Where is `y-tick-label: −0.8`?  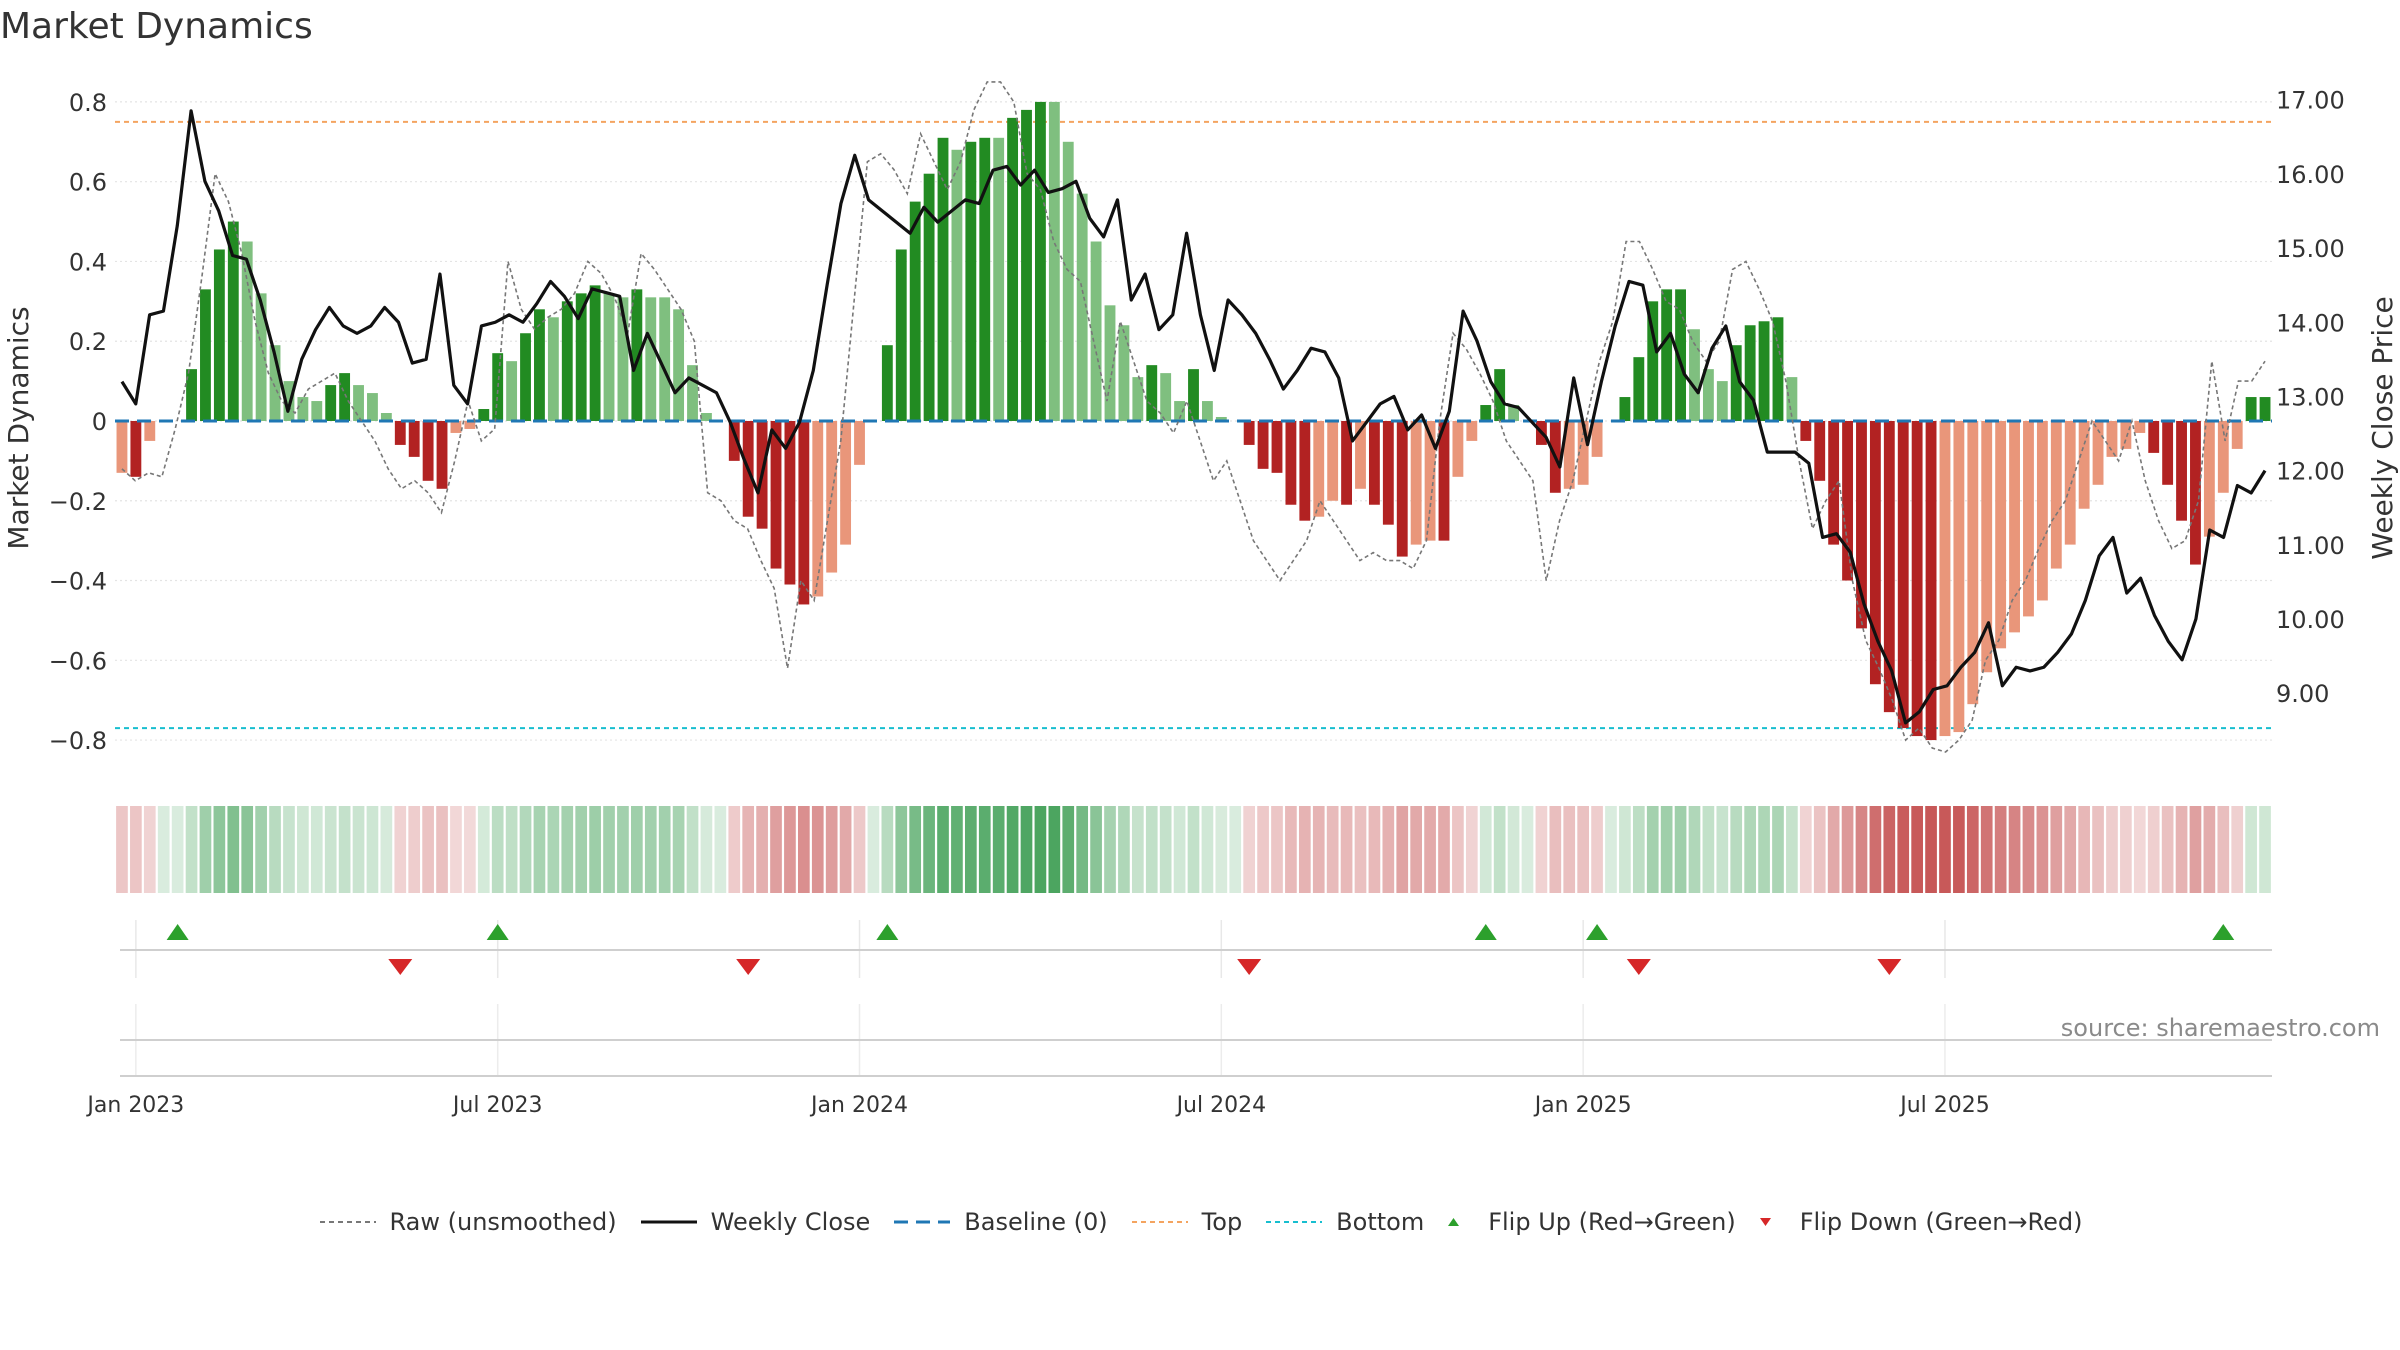
y-tick-label: −0.8 is located at coordinates (78, 741).